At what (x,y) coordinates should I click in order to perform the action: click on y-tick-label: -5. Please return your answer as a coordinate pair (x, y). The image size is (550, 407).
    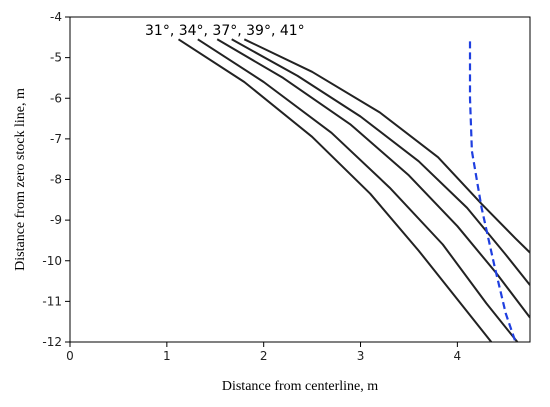
    Looking at the image, I should click on (56, 58).